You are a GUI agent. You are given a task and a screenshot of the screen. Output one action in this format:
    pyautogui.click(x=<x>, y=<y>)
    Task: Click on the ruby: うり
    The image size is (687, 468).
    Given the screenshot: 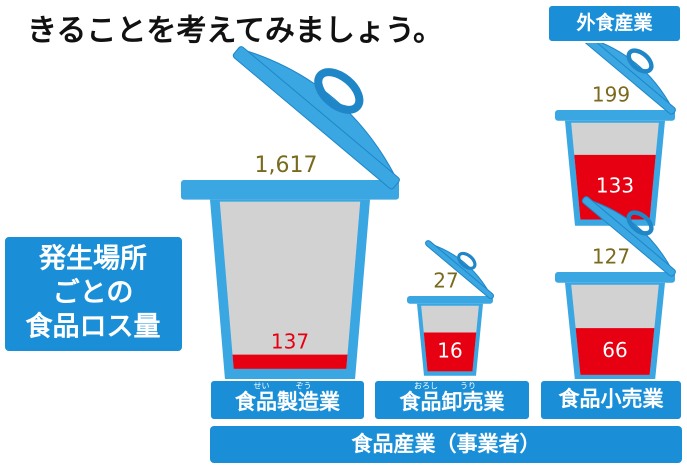 What is the action you would take?
    pyautogui.click(x=468, y=386)
    